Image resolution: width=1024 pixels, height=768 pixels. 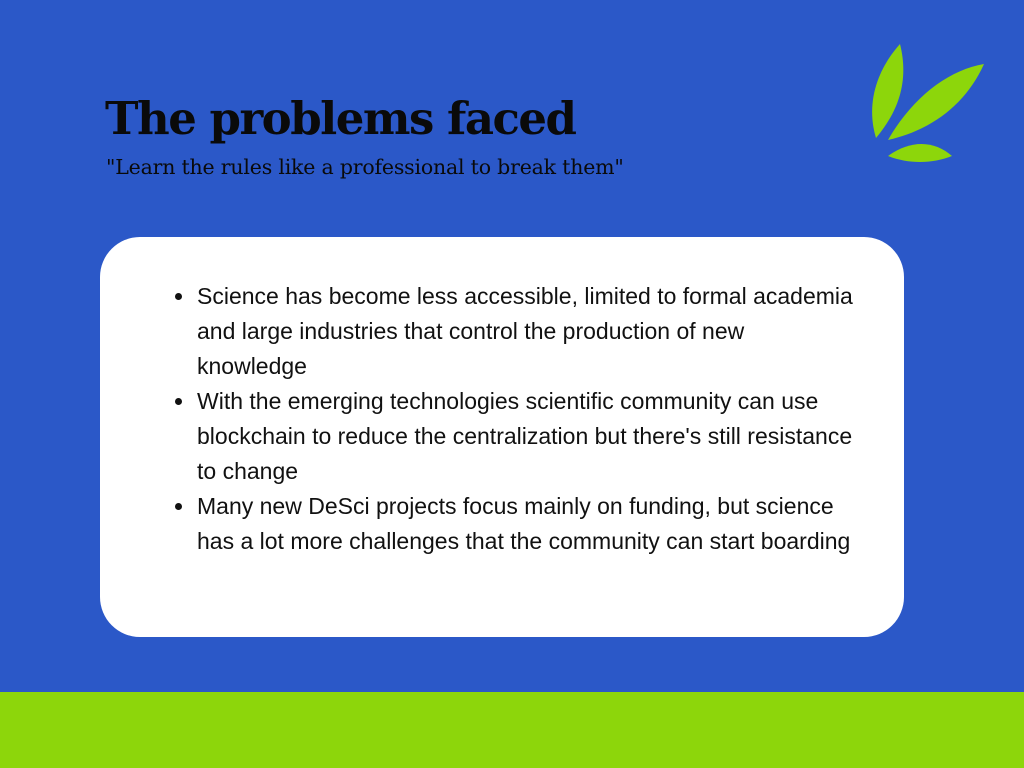 What do you see at coordinates (512, 730) in the screenshot?
I see `bottom-accent-band` at bounding box center [512, 730].